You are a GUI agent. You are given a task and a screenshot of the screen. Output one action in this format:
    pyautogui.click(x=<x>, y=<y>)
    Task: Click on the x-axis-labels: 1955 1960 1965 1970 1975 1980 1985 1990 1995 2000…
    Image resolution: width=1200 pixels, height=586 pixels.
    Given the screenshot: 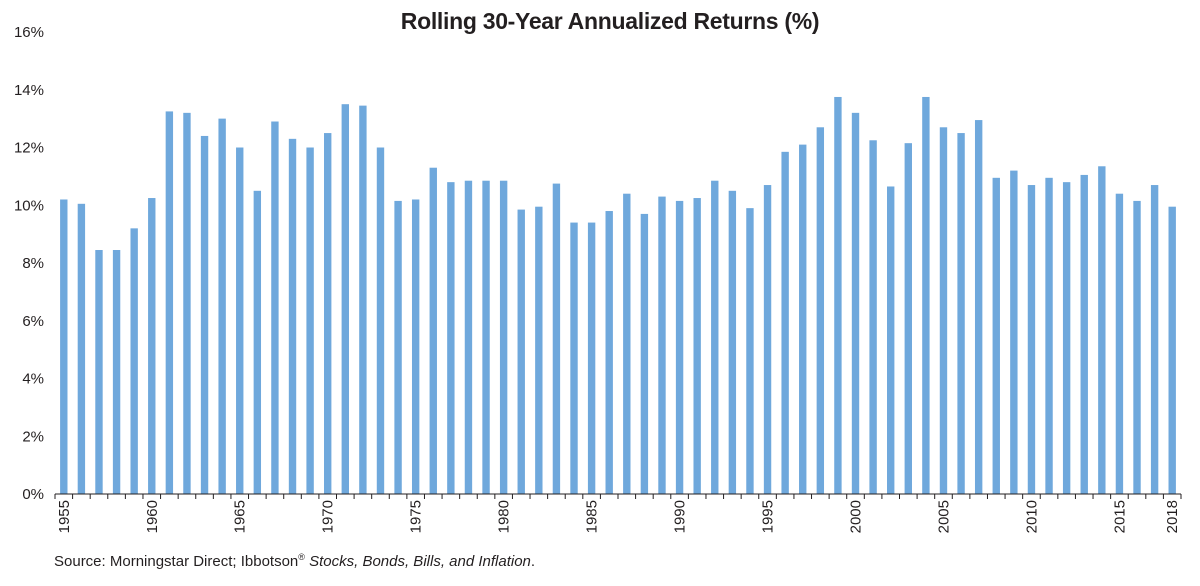 What is the action you would take?
    pyautogui.click(x=618, y=516)
    